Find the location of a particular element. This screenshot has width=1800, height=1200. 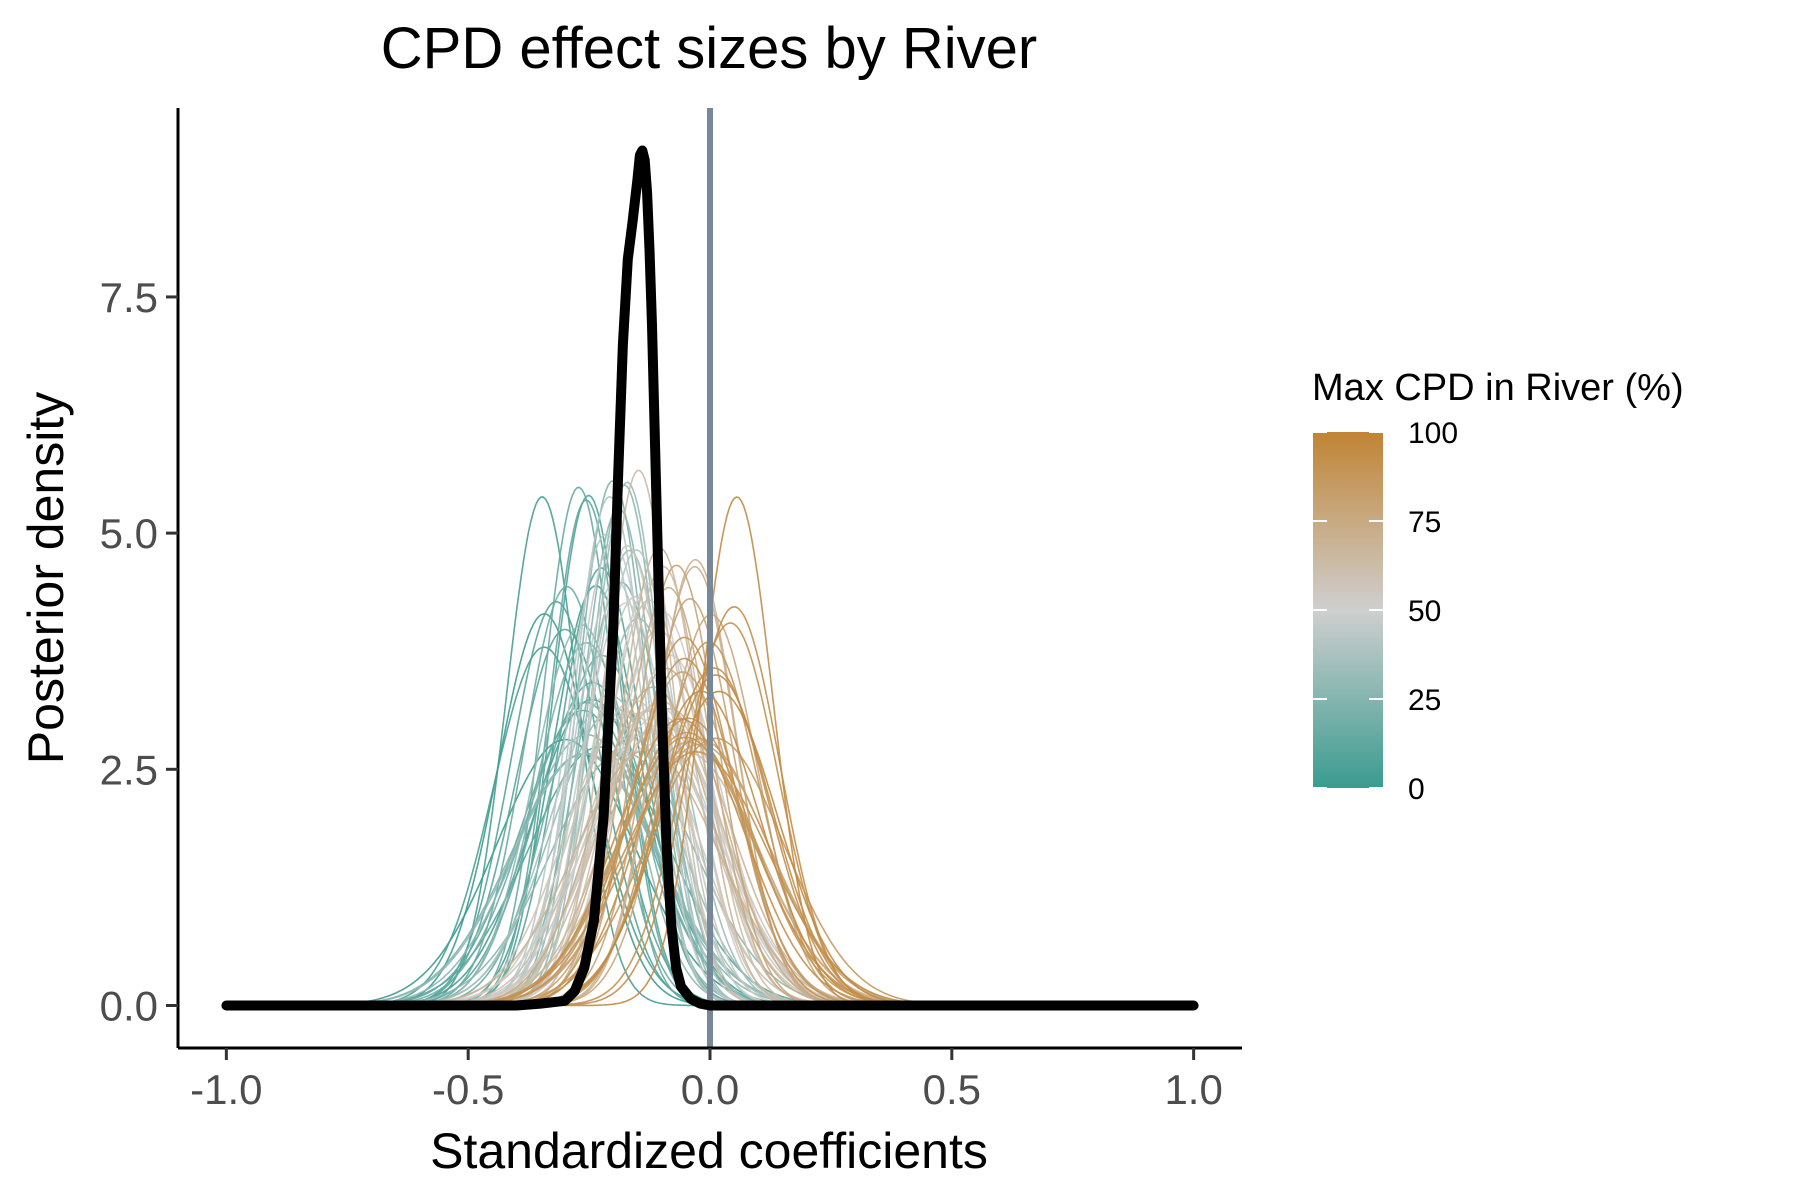

y-tick-label: 0.0 is located at coordinates (129, 1005).